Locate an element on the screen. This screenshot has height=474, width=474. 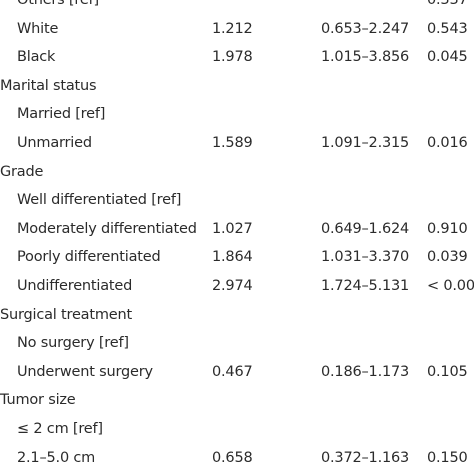
table-row: Undifferentiated 2.974 1.724–5.131 < 0.001 is located at coordinates (237, 286).